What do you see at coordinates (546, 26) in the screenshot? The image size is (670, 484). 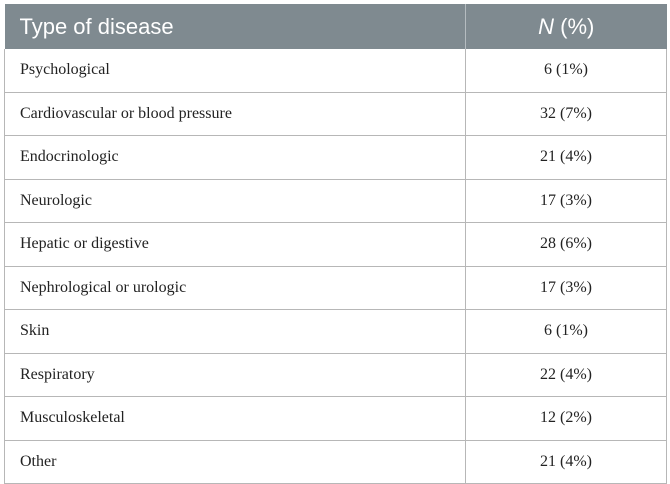 I see `header-n: N` at bounding box center [546, 26].